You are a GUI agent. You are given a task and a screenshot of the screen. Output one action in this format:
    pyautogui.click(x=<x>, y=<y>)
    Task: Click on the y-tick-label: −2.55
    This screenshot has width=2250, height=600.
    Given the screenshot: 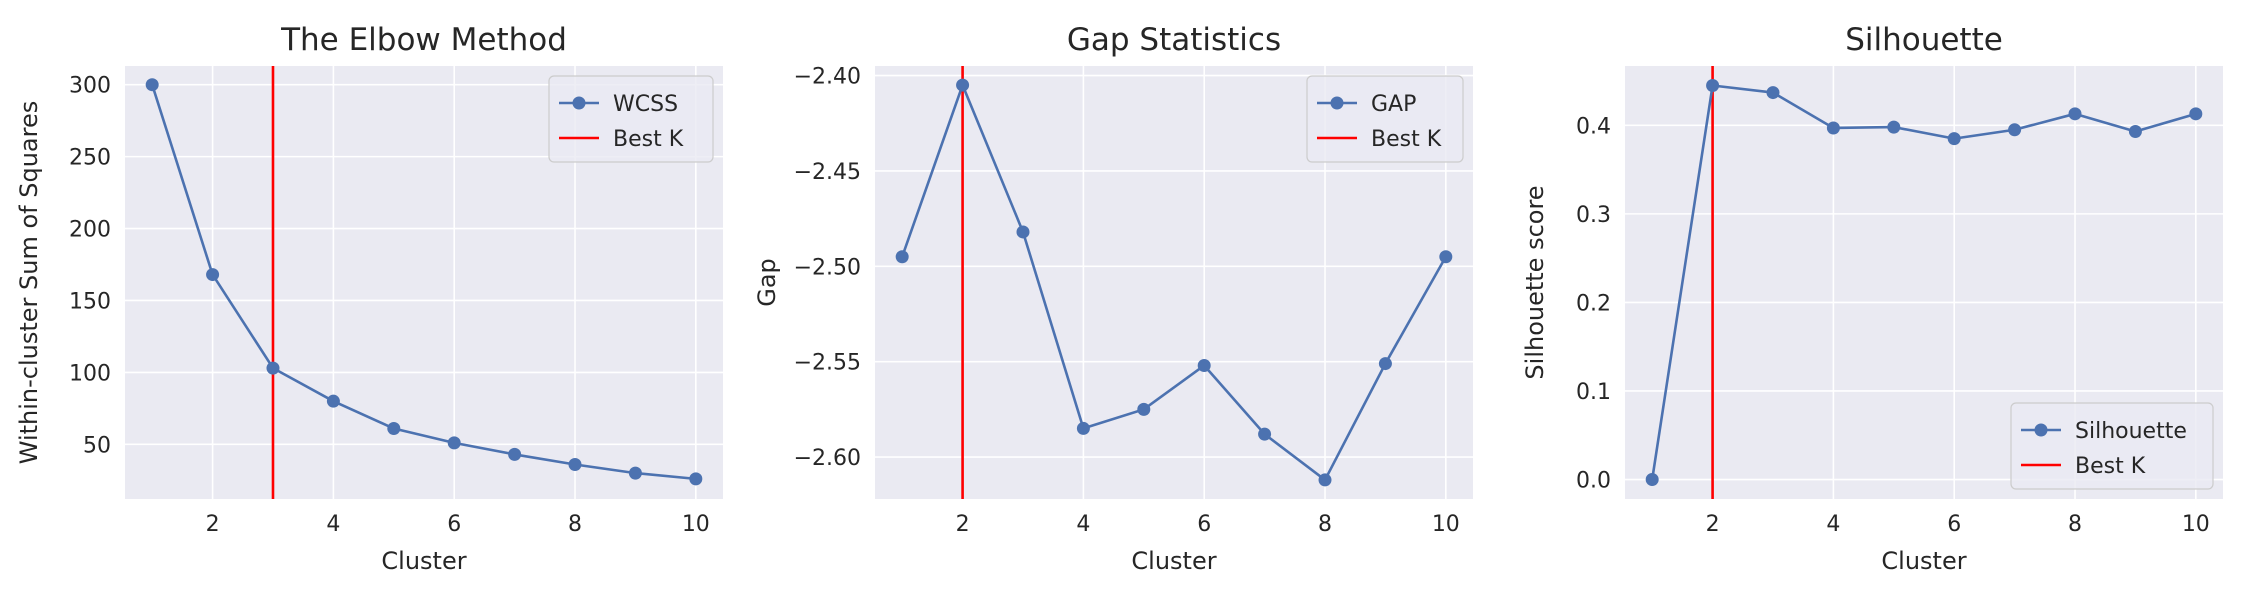 What is the action you would take?
    pyautogui.click(x=827, y=363)
    